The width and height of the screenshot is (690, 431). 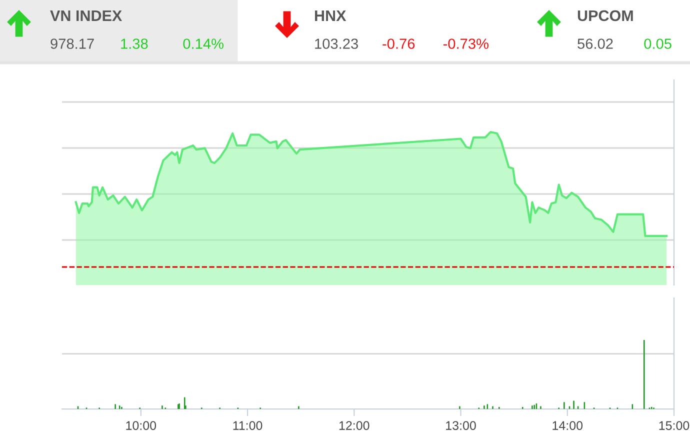 What do you see at coordinates (674, 425) in the screenshot?
I see `x-tick-label: 15:00` at bounding box center [674, 425].